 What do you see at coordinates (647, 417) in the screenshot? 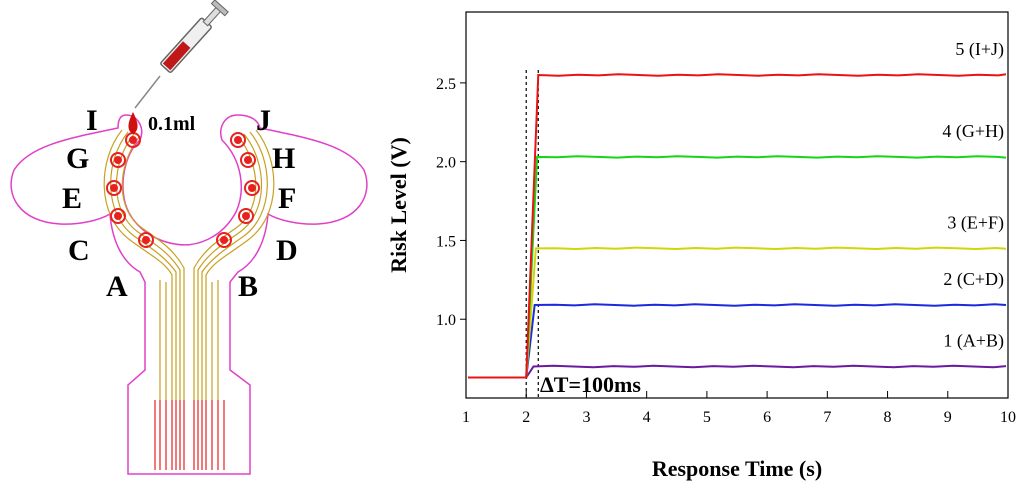
I see `x-tick-label: 4` at bounding box center [647, 417].